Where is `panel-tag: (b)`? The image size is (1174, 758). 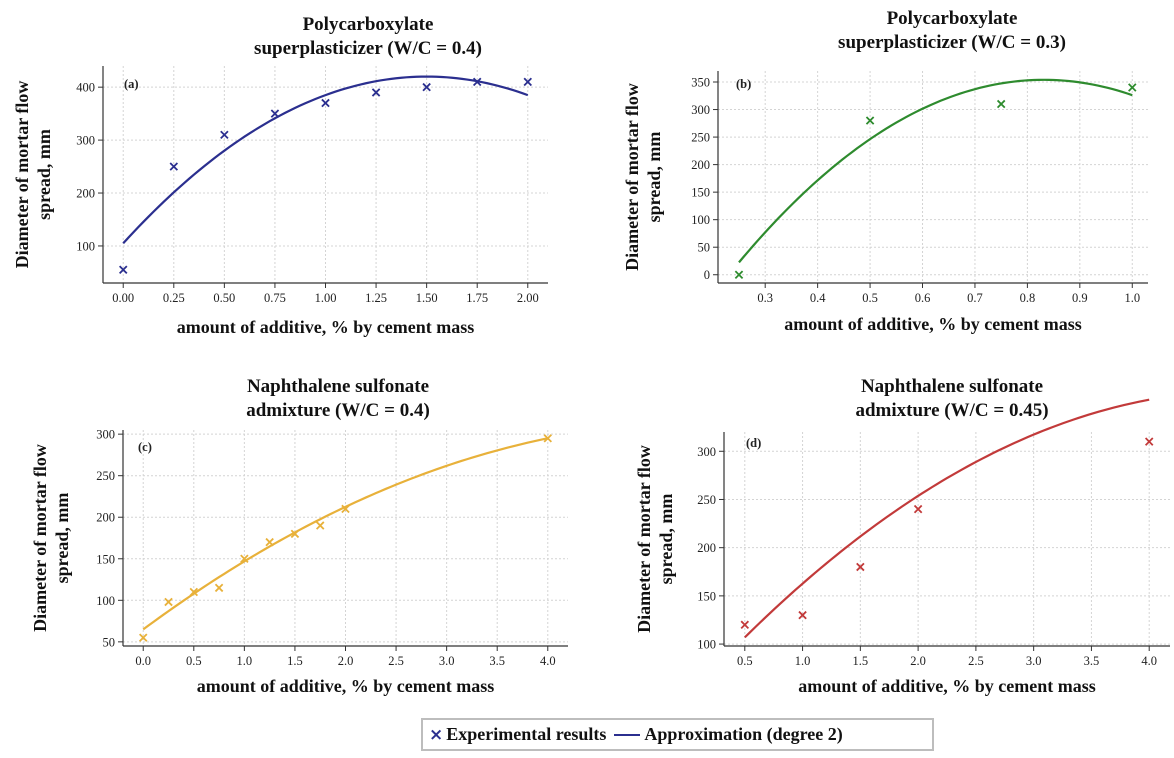
panel-tag: (b) is located at coordinates (743, 84).